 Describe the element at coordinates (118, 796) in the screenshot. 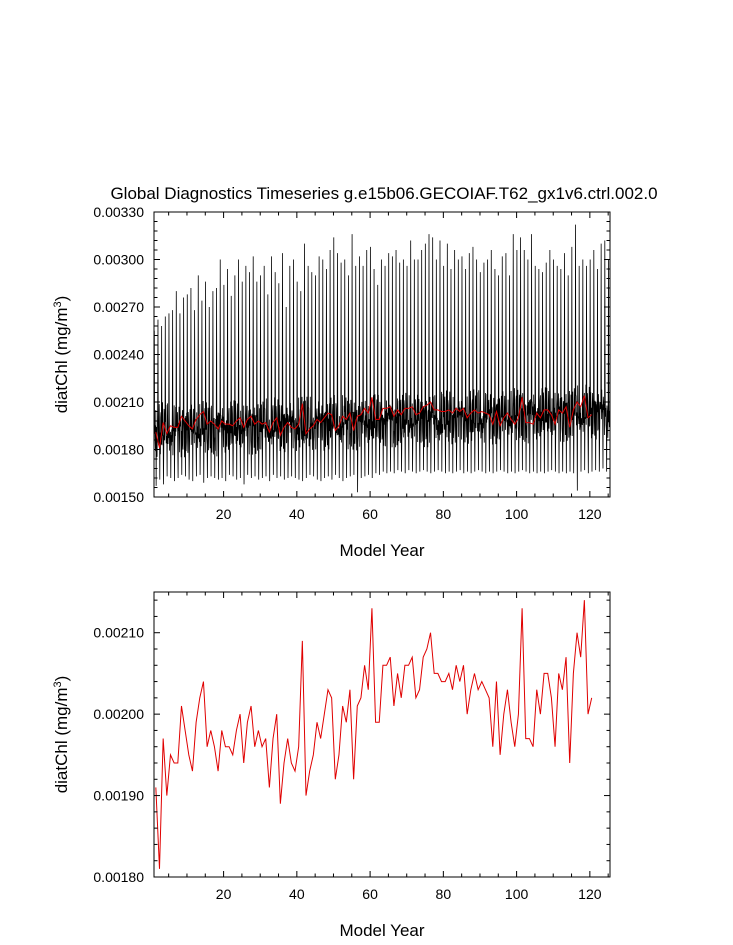

I see `bottom-y-tick-label: 0.00190` at that location.